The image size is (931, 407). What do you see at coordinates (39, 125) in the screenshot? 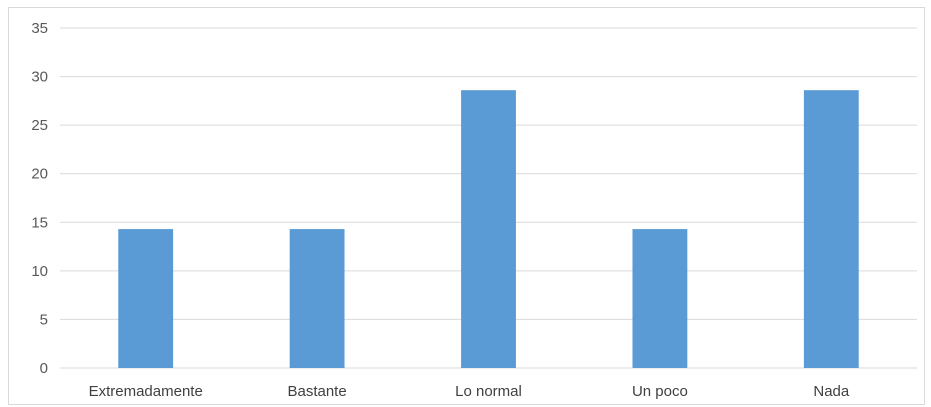
I see `y-tick-label: 25` at bounding box center [39, 125].